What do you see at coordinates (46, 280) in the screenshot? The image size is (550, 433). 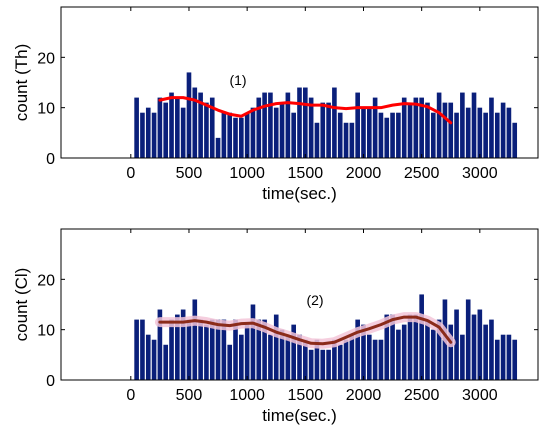 I see `y-tick-label: 20` at bounding box center [46, 280].